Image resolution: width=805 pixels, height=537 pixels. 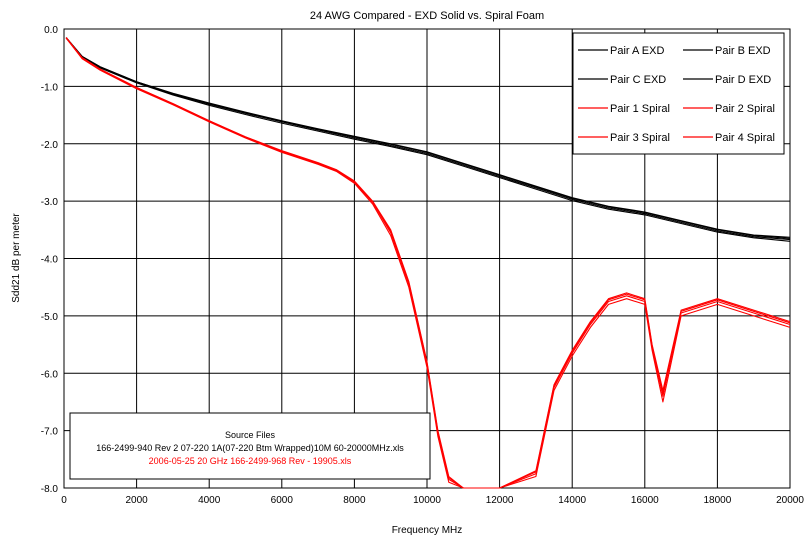 What do you see at coordinates (640, 138) in the screenshot?
I see `legend-label: Pair 3 Spiral` at bounding box center [640, 138].